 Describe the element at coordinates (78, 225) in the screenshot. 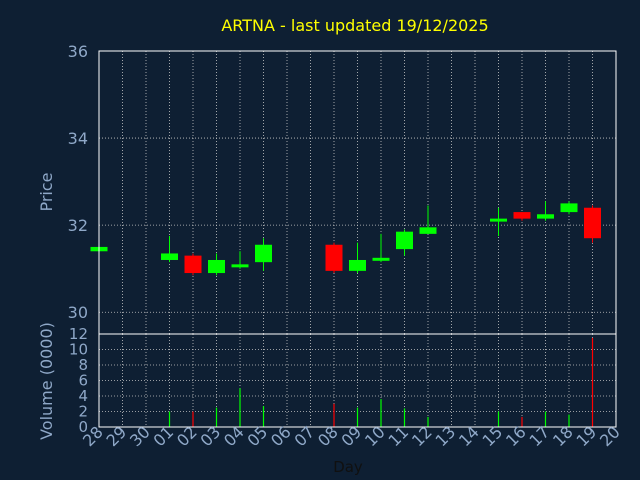

I see `price-tick-label: 32` at that location.